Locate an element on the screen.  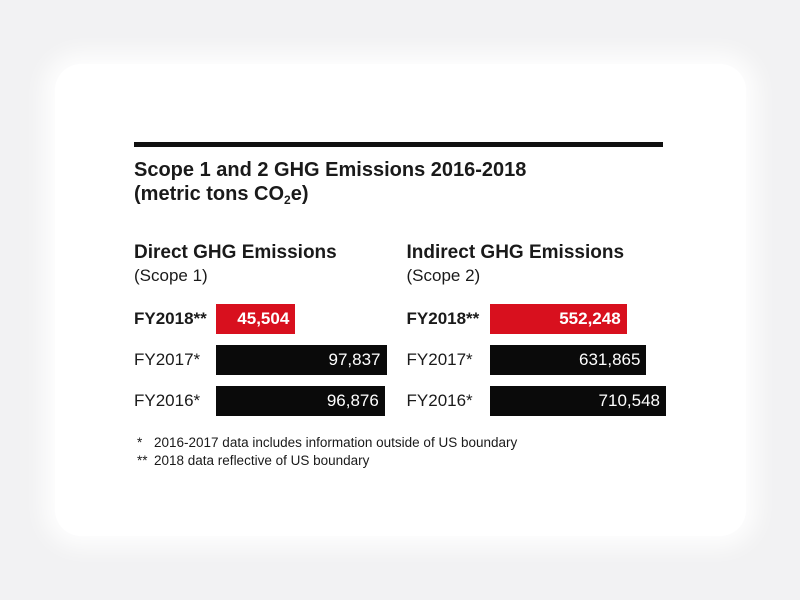
bar-value: 45,504 is located at coordinates (263, 318).